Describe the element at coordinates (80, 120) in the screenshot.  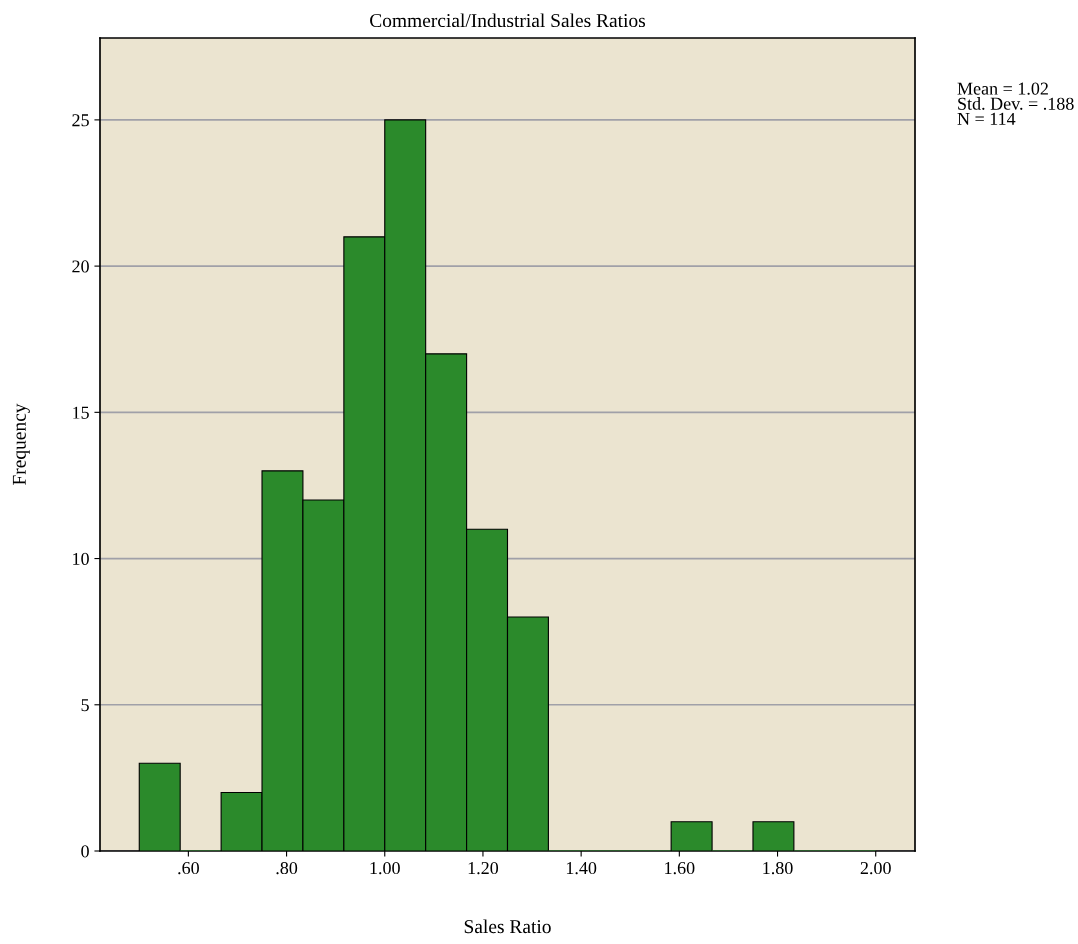
I see `y-tick-label: 25` at that location.